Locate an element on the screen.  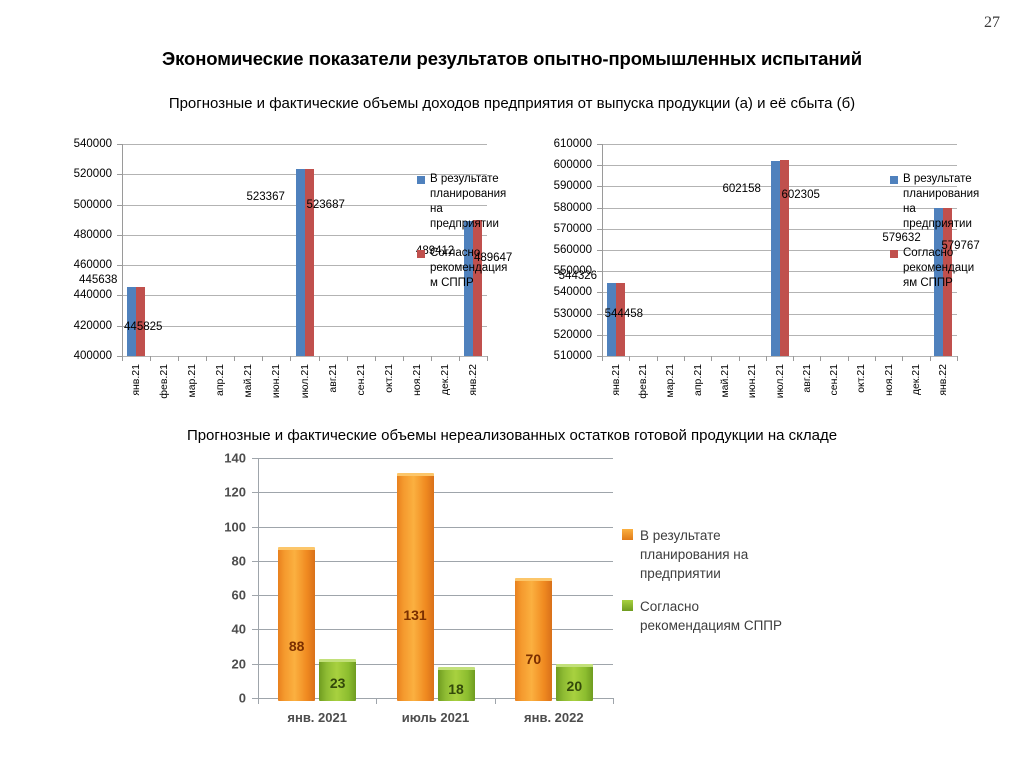
x-axis-category-label: окт.21 is located at coordinates (388, 378).